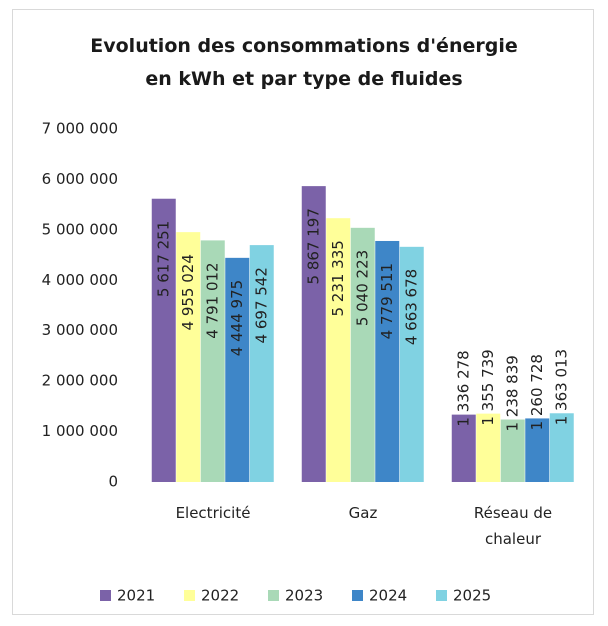 This screenshot has height=626, width=608. I want to click on value-label: 4 663 678, so click(412, 307).